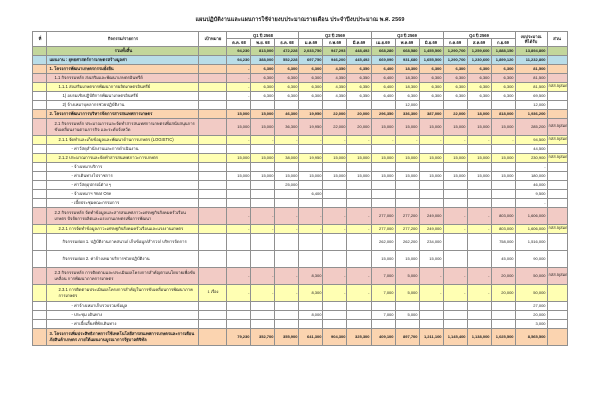 This screenshot has width=600, height=400. I want to click on table-cell-budget: 1,516,000, so click(531, 241).